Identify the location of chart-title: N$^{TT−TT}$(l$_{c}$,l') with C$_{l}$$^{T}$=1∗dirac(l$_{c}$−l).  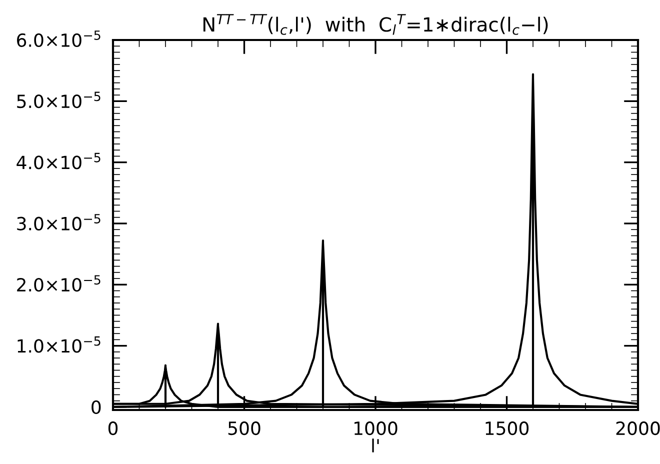
(375, 24).